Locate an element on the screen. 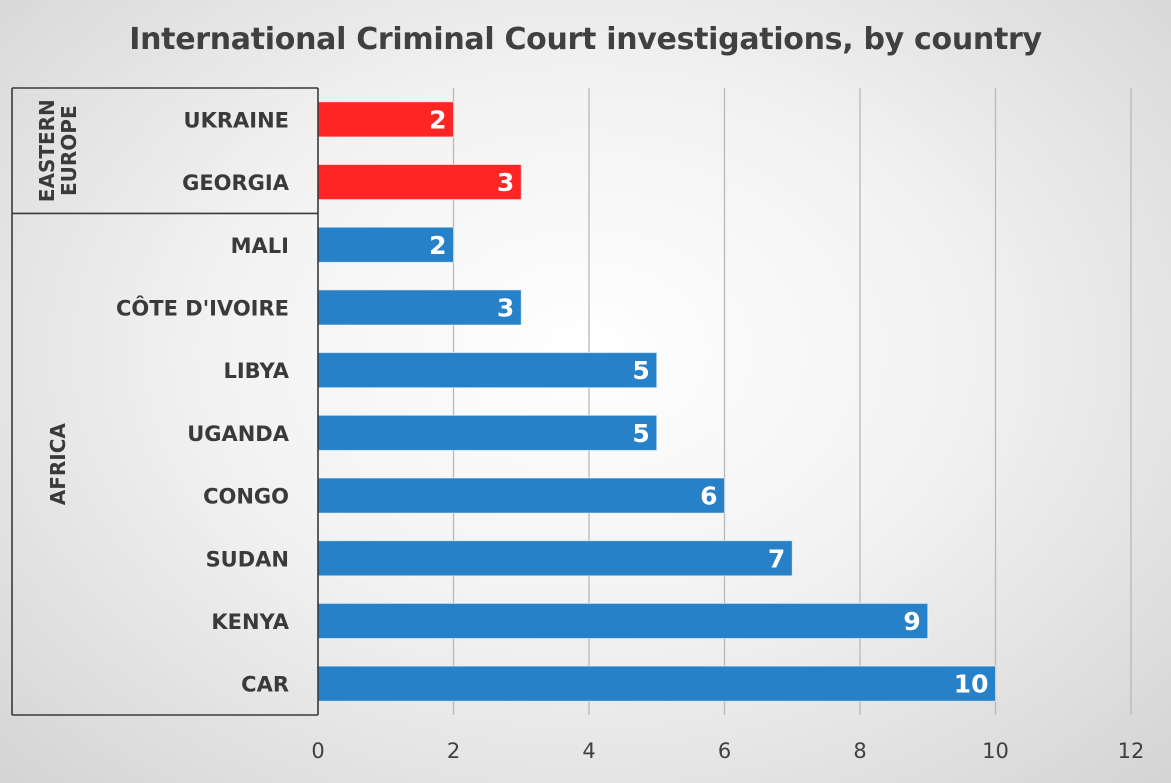  data-label-cote-d-ivoire: 3 is located at coordinates (505, 307).